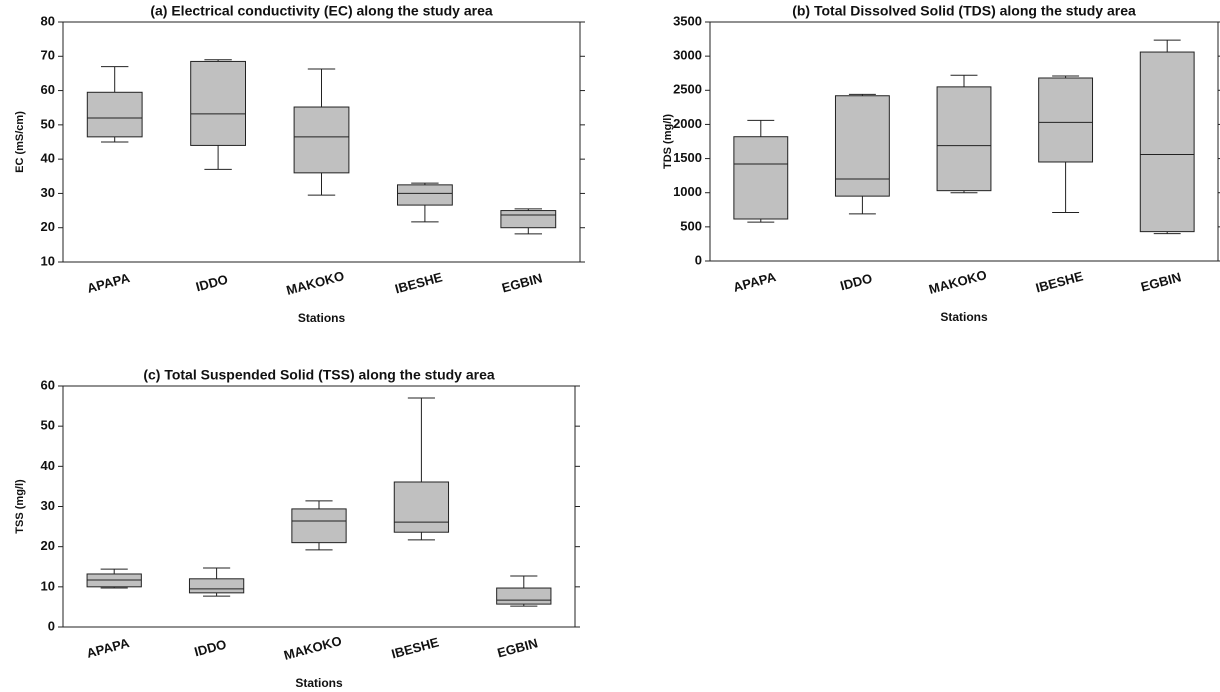  Describe the element at coordinates (687, 55) in the screenshot. I see `y-tick-label: 3000` at that location.